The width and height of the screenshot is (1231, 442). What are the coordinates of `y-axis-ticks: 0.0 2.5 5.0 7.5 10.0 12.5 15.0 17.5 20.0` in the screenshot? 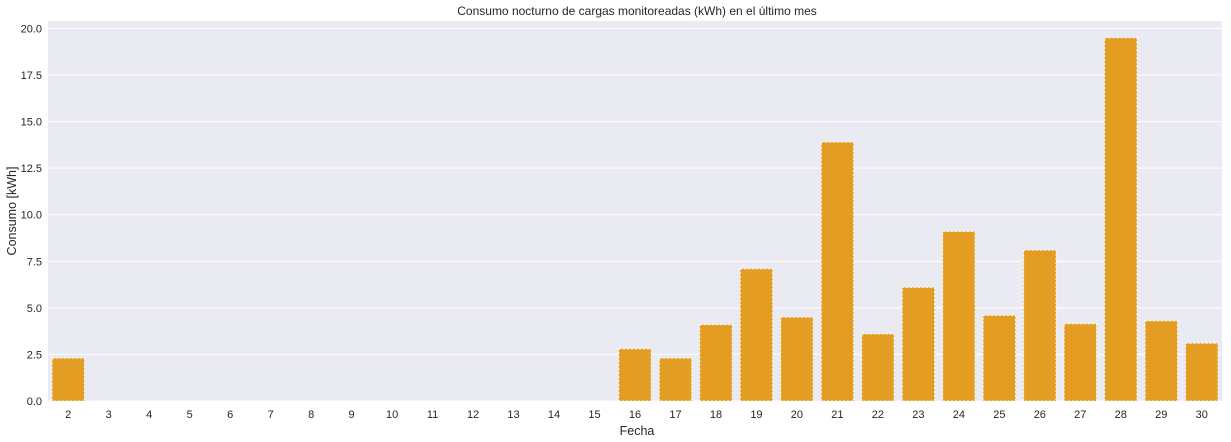 It's located at (31, 215).